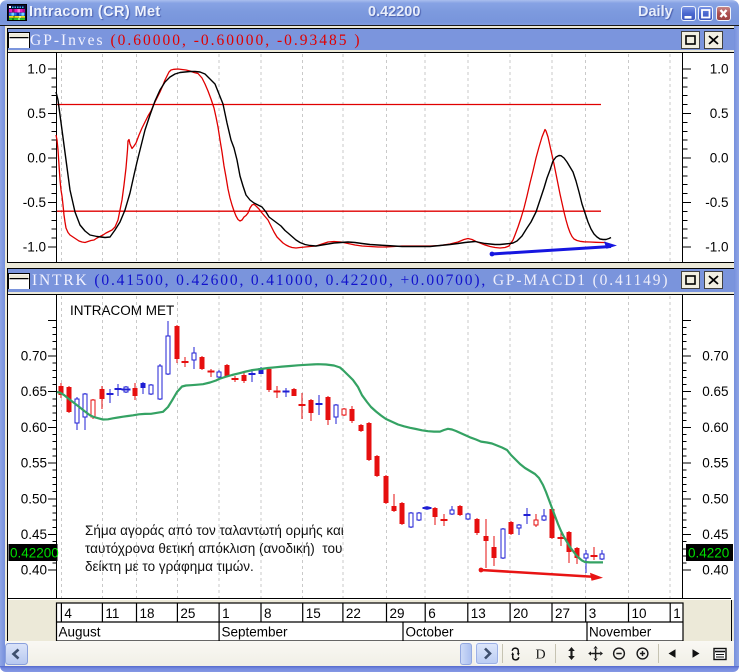 Image resolution: width=739 pixels, height=672 pixels. I want to click on svg-text:ταυτόχρονα θετική απόκλιση (αν: ταυτόχρονα θετική απόκλιση (ανοδική) του, so click(213, 548).